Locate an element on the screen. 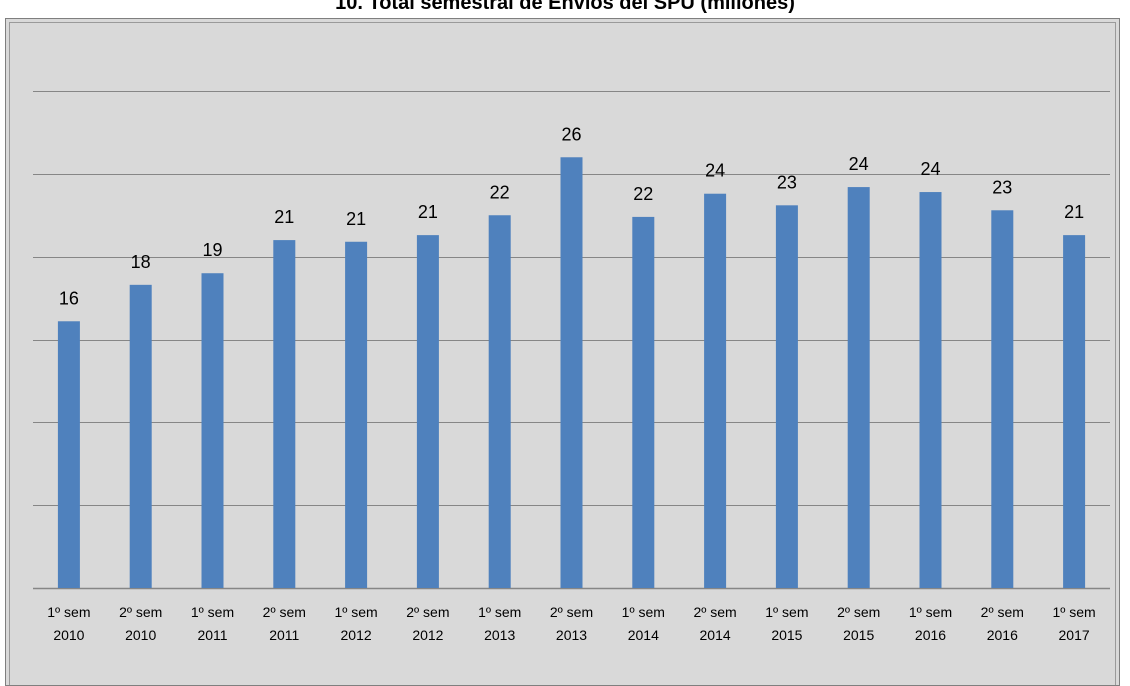 The height and width of the screenshot is (686, 1130). data-label: 18 is located at coordinates (141, 262).